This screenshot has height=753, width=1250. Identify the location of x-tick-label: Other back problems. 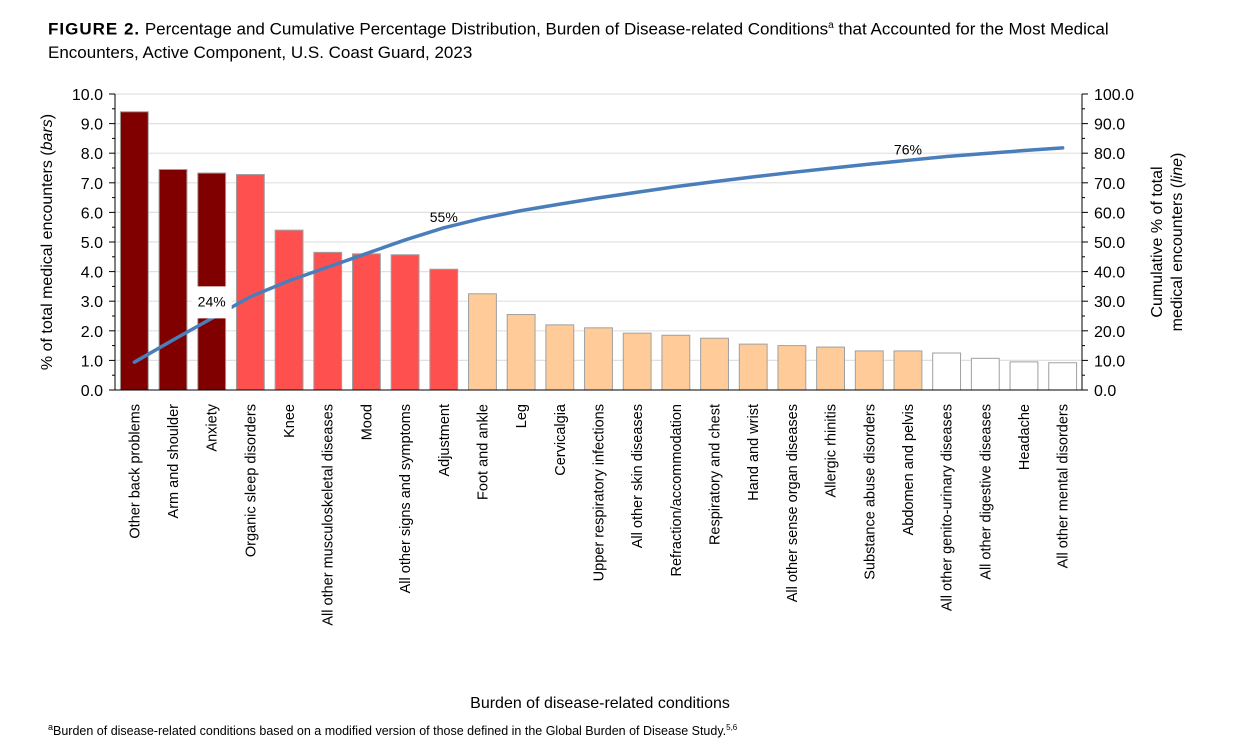
(135, 471).